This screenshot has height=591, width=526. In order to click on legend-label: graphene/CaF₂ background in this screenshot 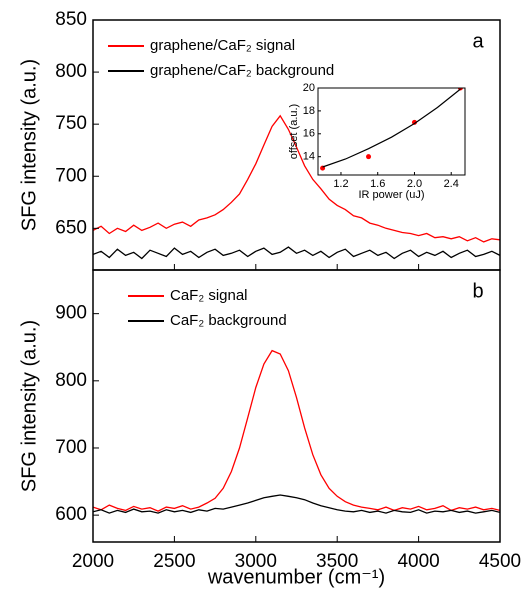, I will do `click(242, 70)`.